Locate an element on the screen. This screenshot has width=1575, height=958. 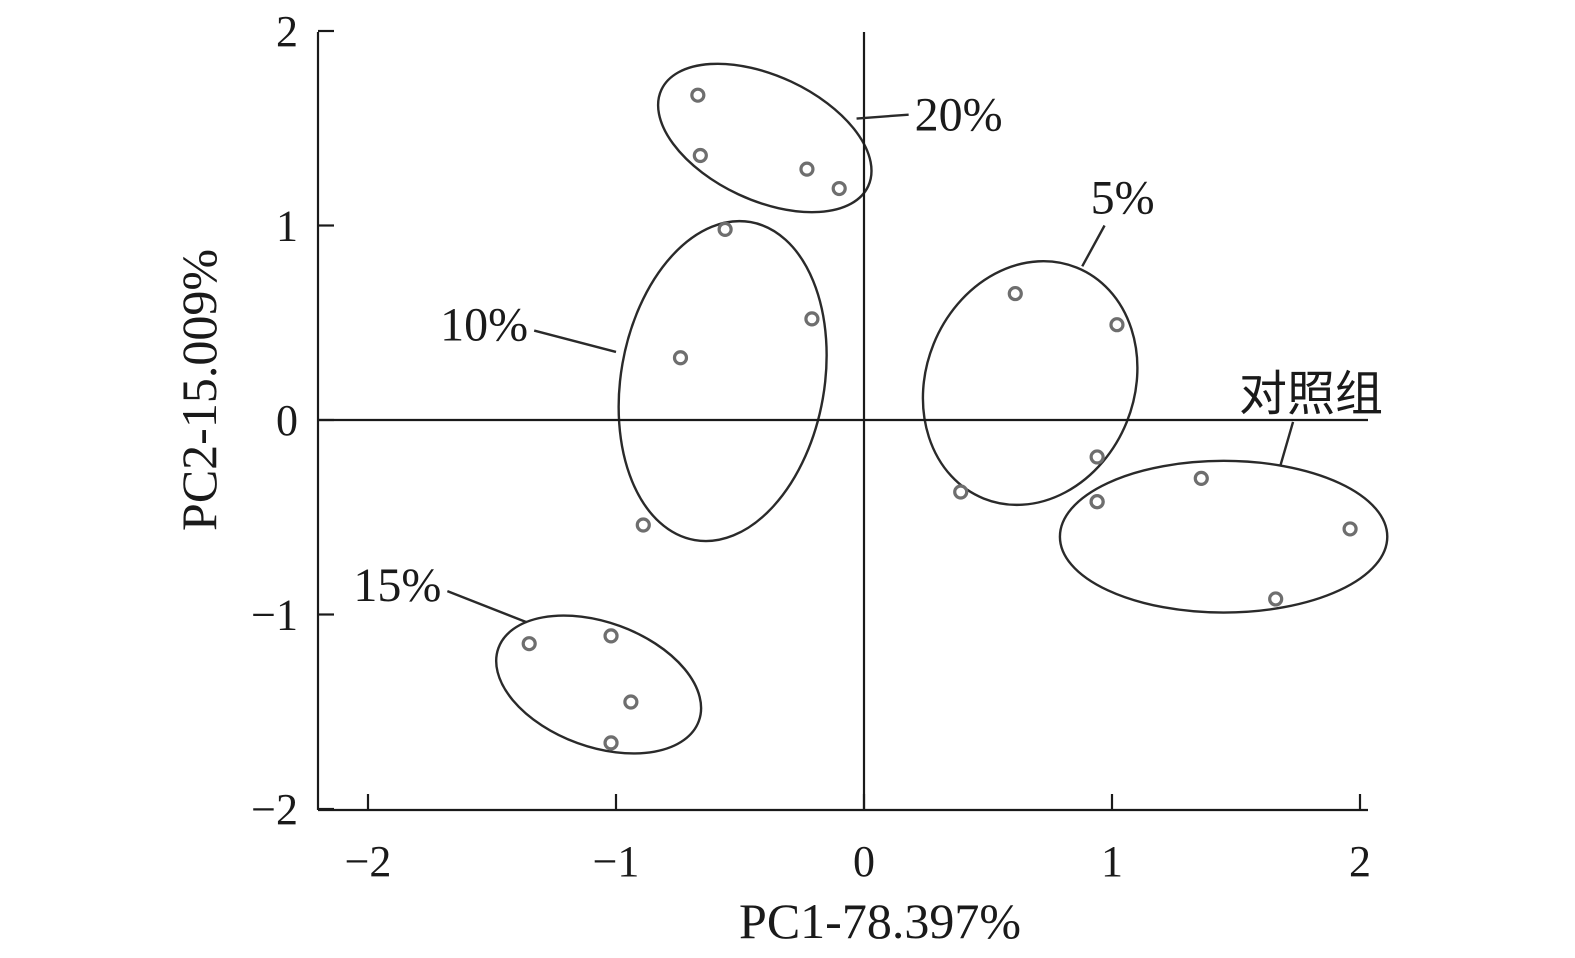
x-axis-title: PC1-78.397% is located at coordinates (880, 921).